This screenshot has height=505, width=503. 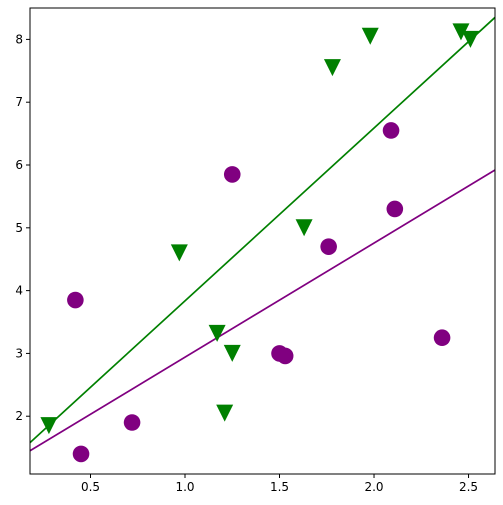 I want to click on y-axis: 2 3 4 5 6 7 8, so click(x=22, y=227).